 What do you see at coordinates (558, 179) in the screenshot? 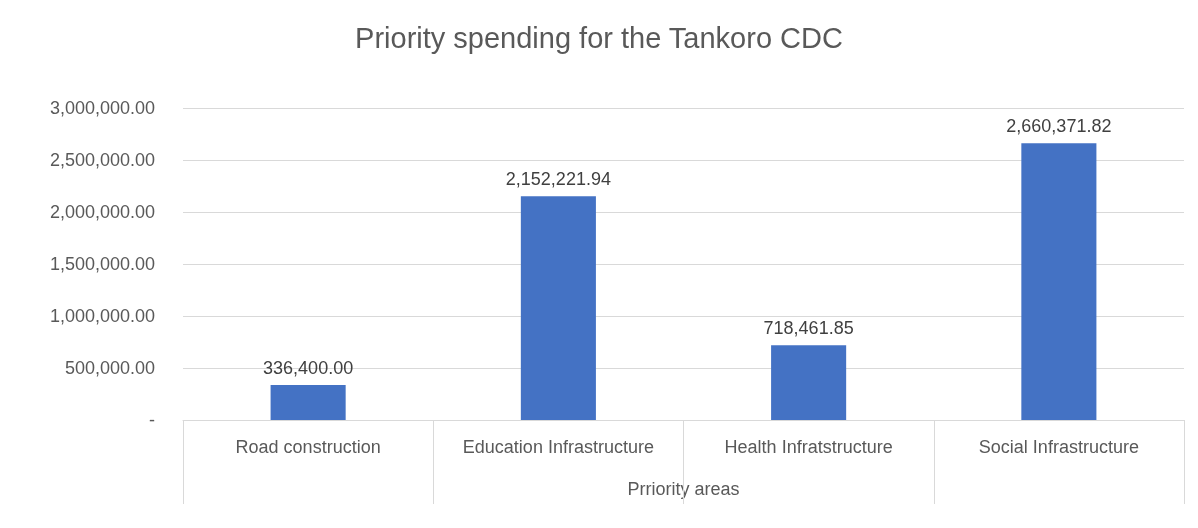
I see `data-label: 2,152,221.94` at bounding box center [558, 179].